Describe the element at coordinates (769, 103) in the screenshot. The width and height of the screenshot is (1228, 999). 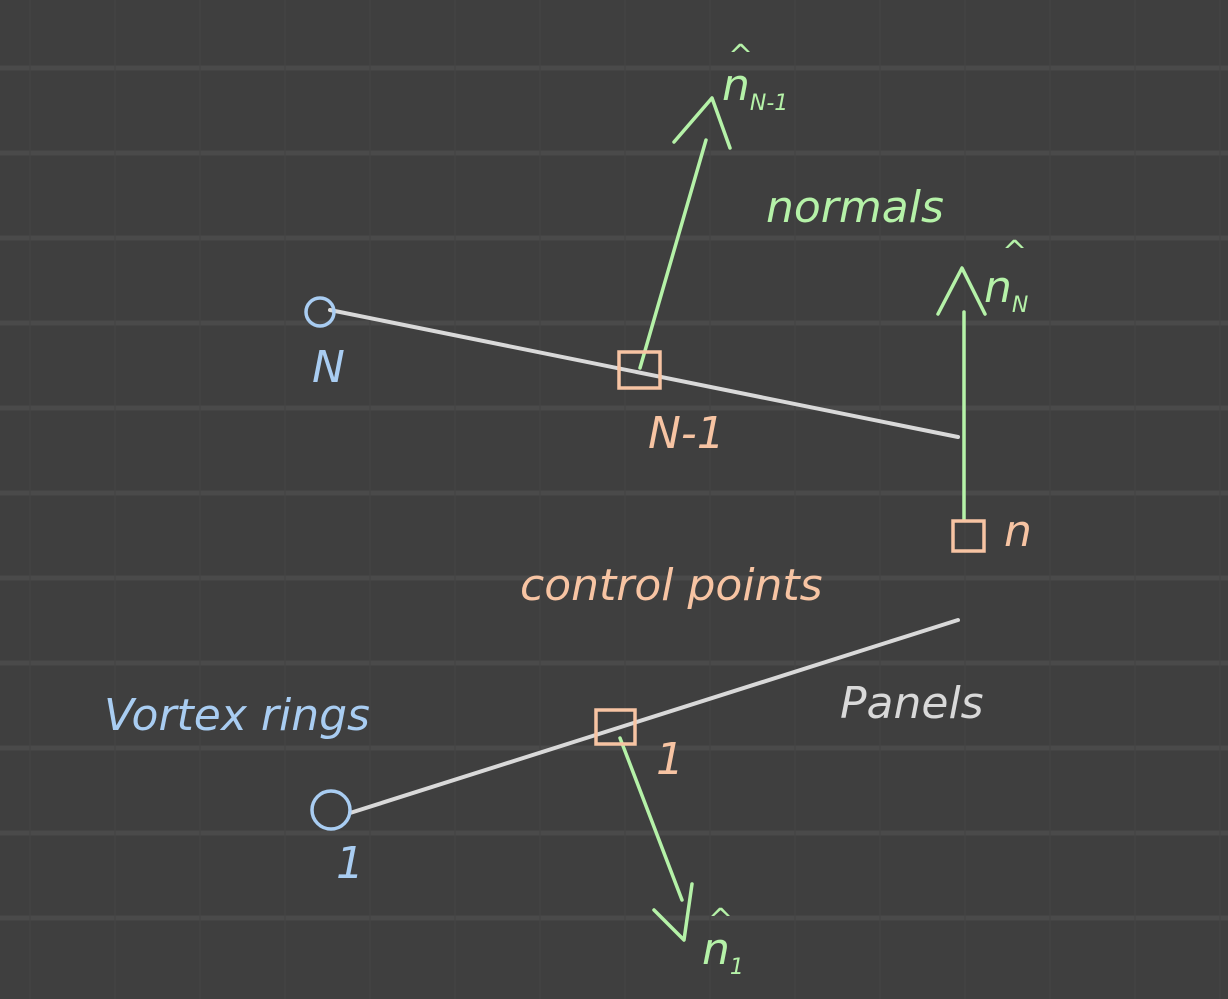
I see `normal-label-top-sub: N-1` at that location.